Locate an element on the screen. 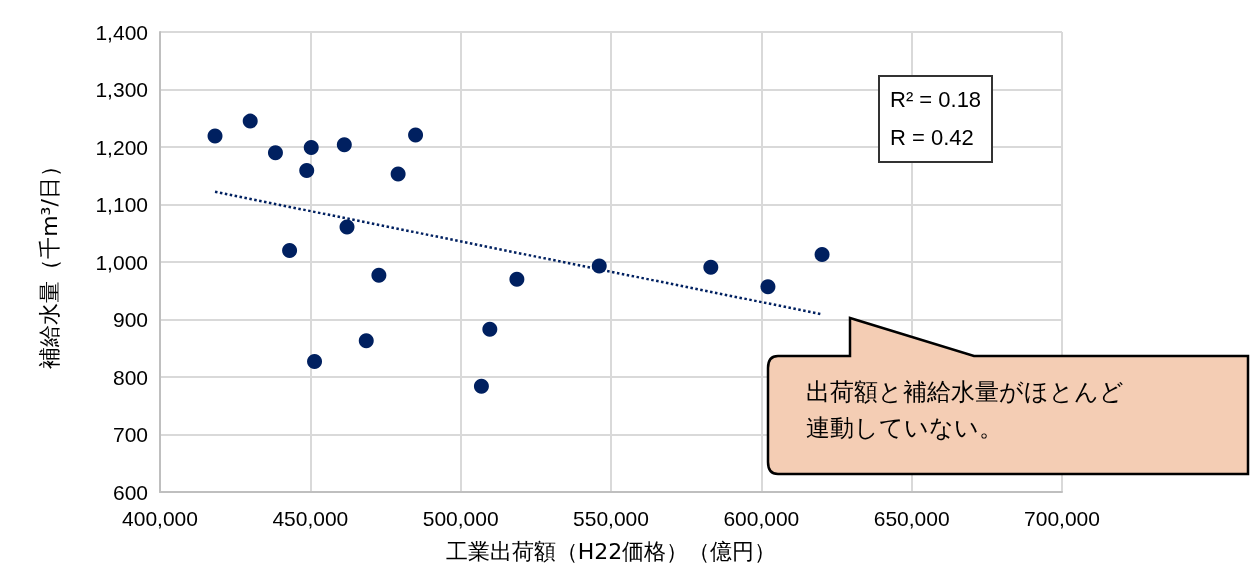  x-tick-label: 700,000 is located at coordinates (1062, 518).